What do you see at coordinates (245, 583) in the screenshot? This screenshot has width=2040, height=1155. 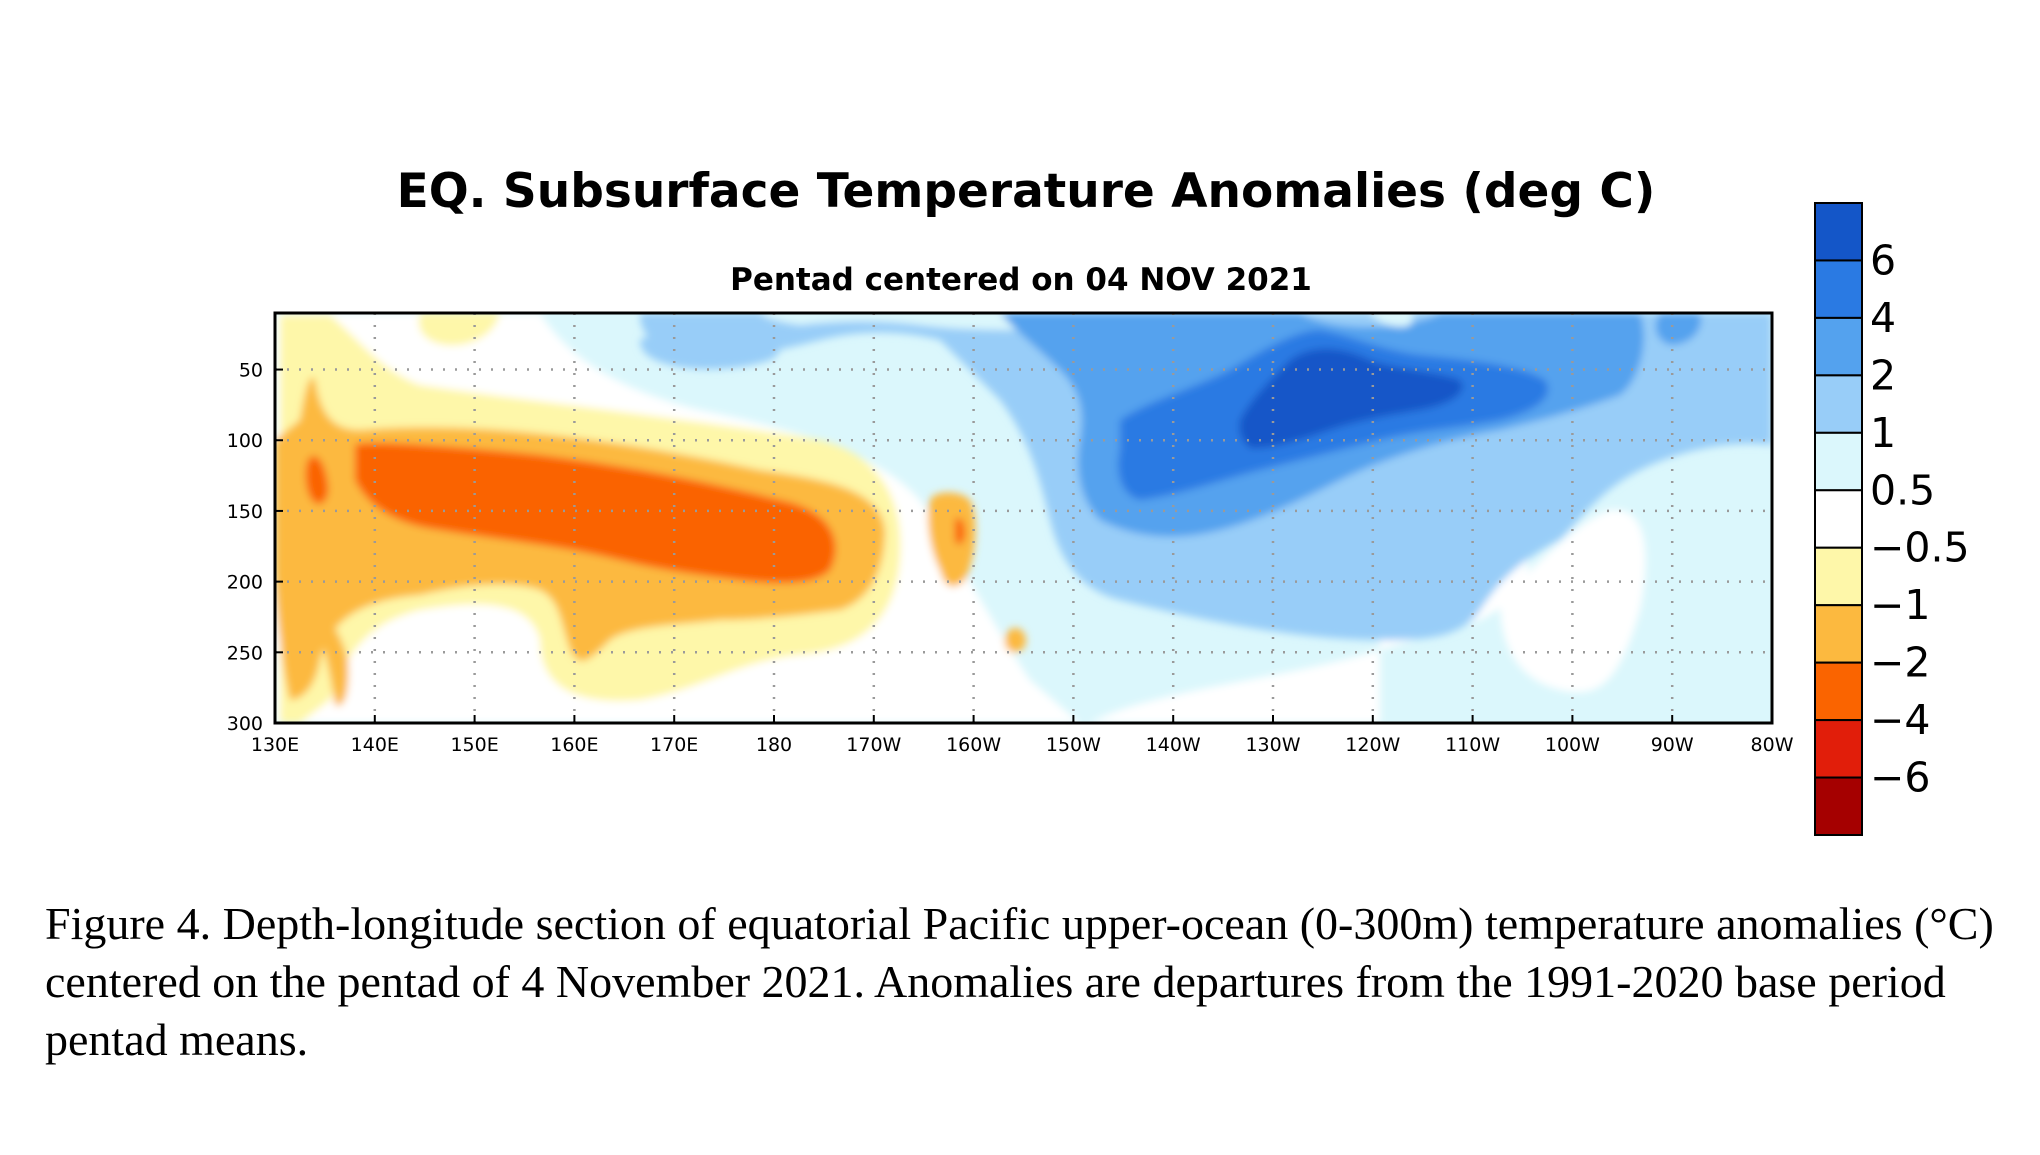 I see `y-tick-label: 200` at bounding box center [245, 583].